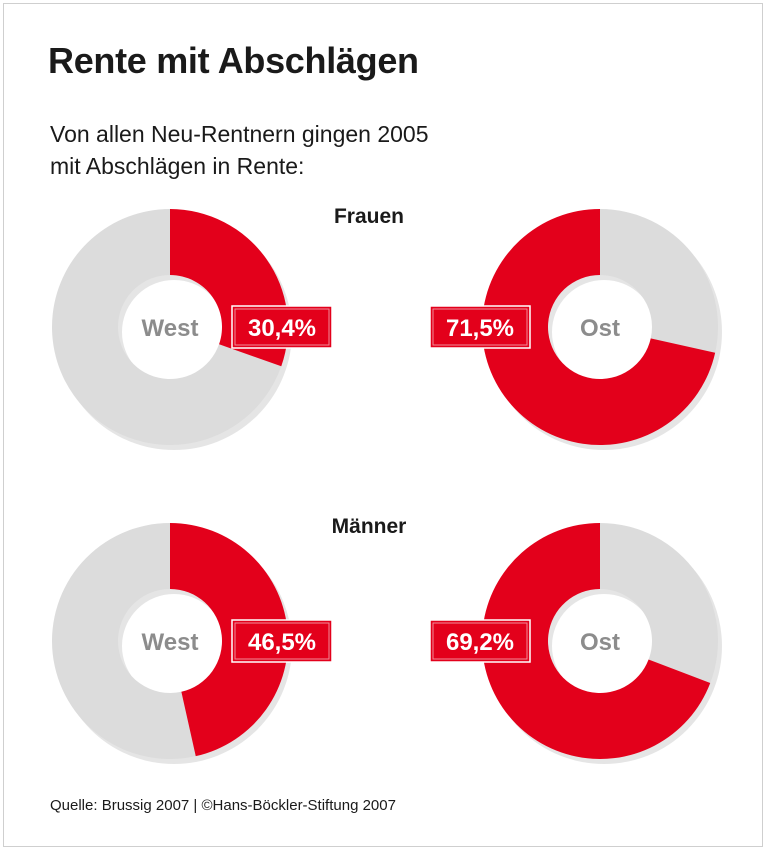 Image resolution: width=768 pixels, height=852 pixels. I want to click on subtitle-line-2: mit Abschlägen in Rente:, so click(177, 166).